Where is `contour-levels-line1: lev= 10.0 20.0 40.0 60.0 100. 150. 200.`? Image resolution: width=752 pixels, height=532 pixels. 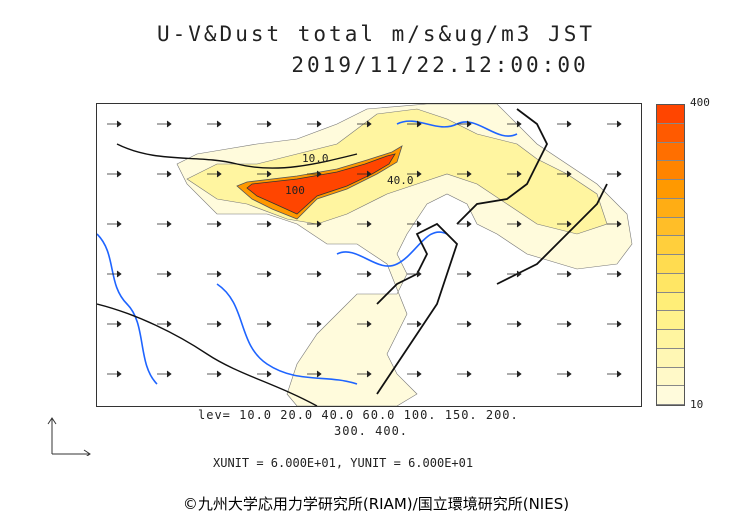
contour-levels-line1: lev= 10.0 20.0 40.0 60.0 100. 150. 200. is located at coordinates (358, 415).